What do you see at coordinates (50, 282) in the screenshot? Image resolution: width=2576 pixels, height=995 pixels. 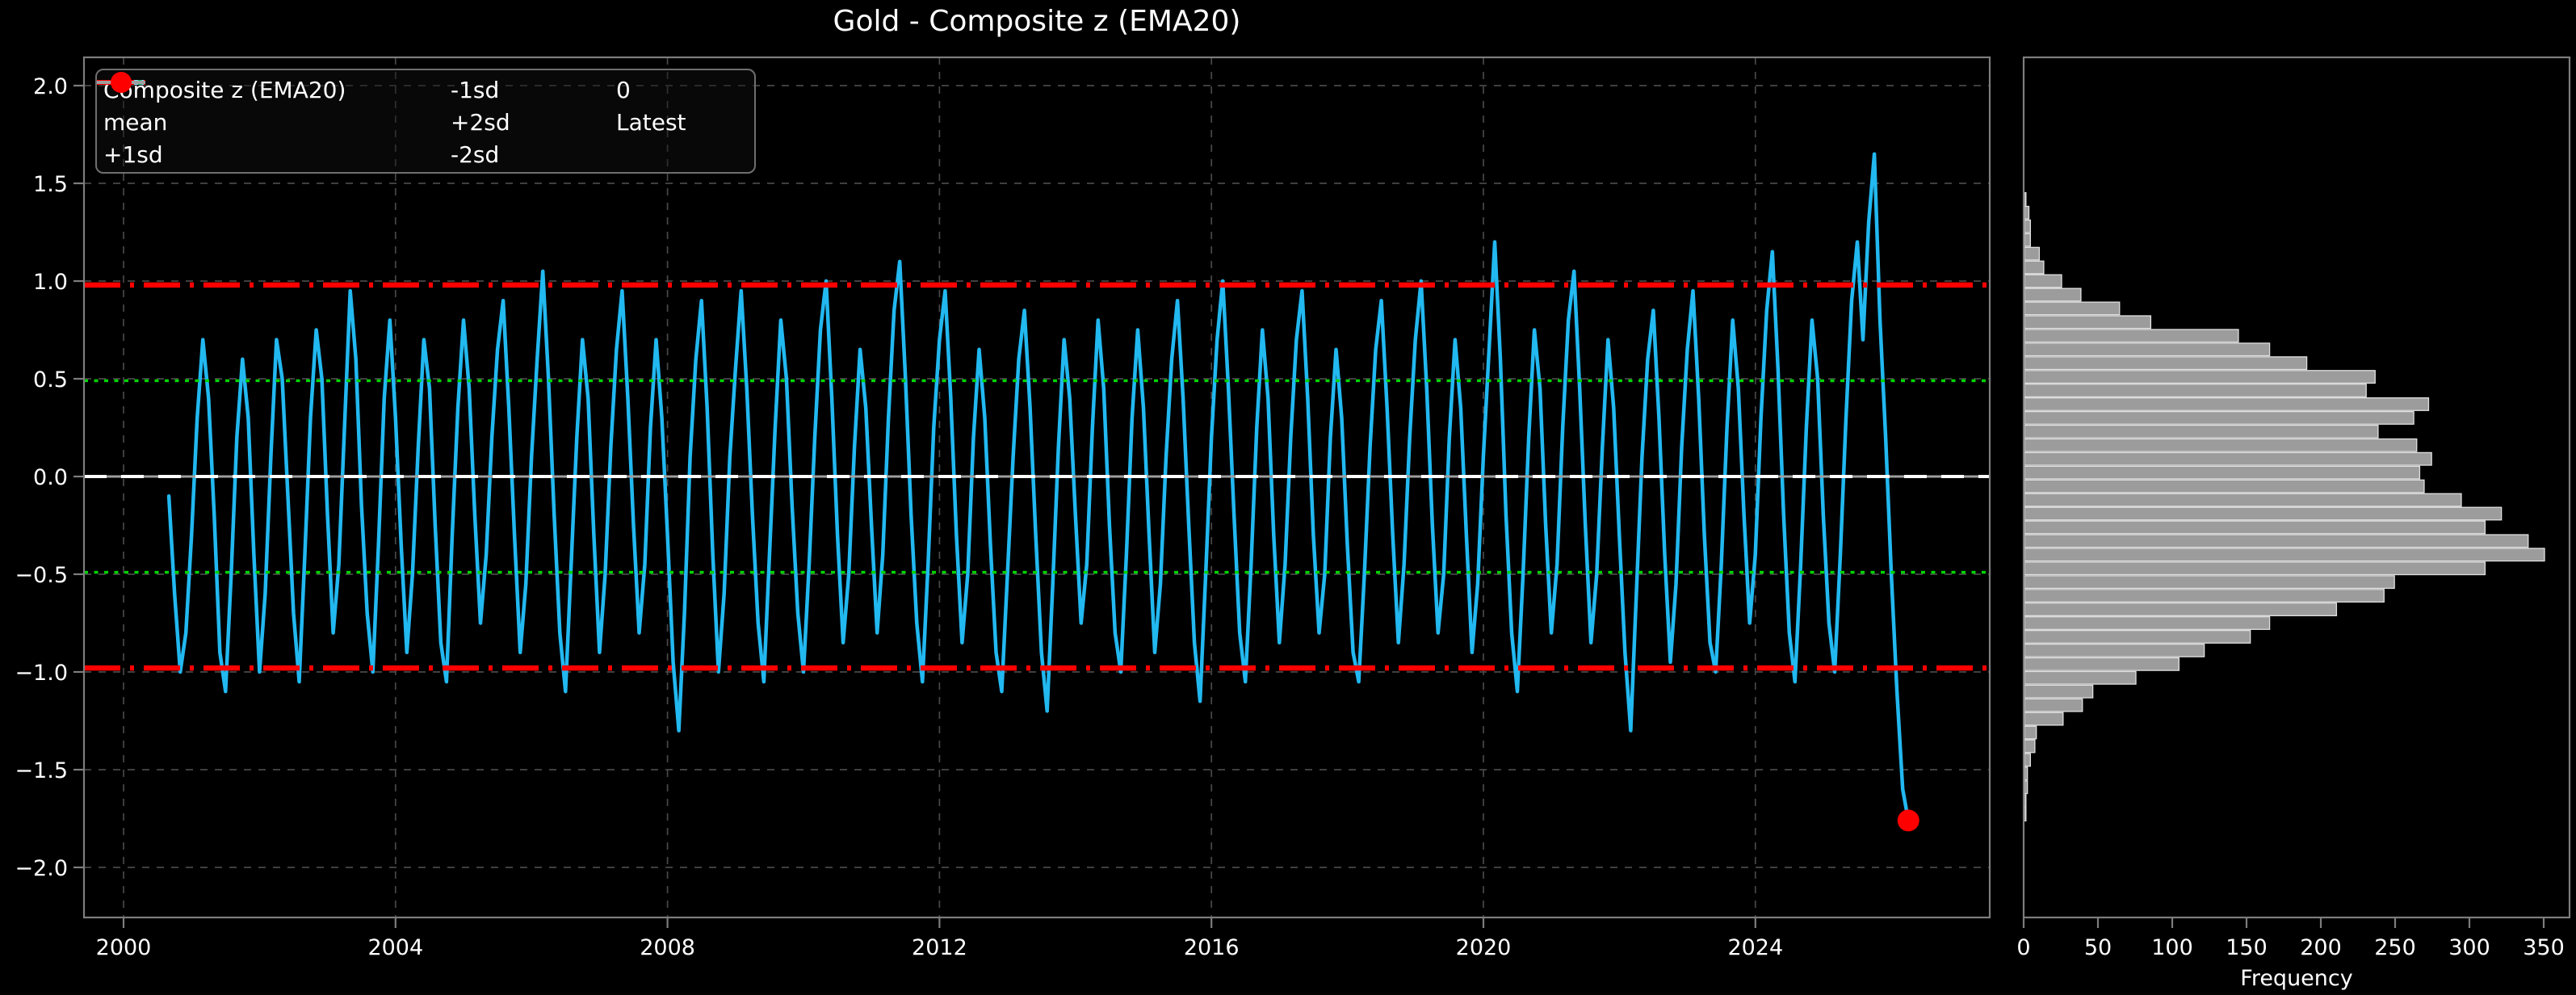 I see `y-tick-label: 1.0` at bounding box center [50, 282].